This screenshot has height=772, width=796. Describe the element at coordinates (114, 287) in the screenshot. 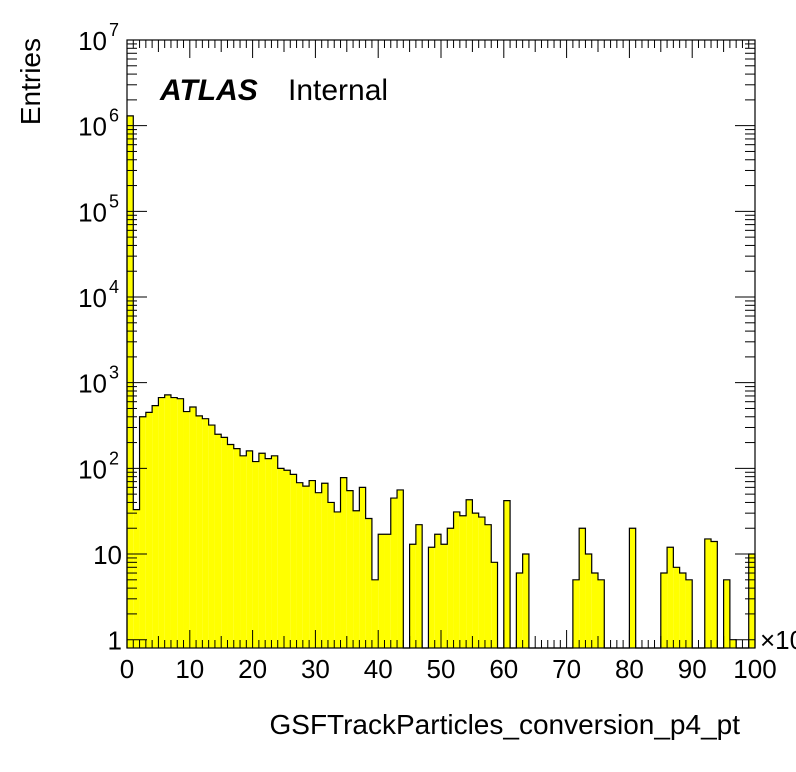

I see `y-tick-exponent: 4` at that location.